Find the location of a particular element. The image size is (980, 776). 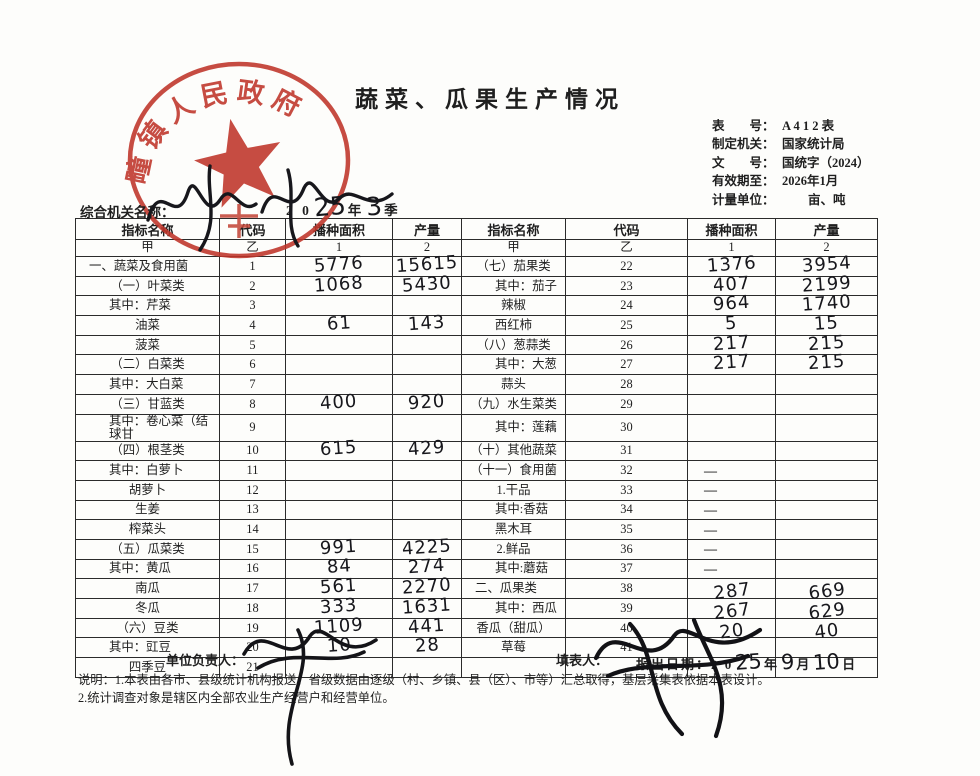

handwritten-value: 441 is located at coordinates (427, 626).